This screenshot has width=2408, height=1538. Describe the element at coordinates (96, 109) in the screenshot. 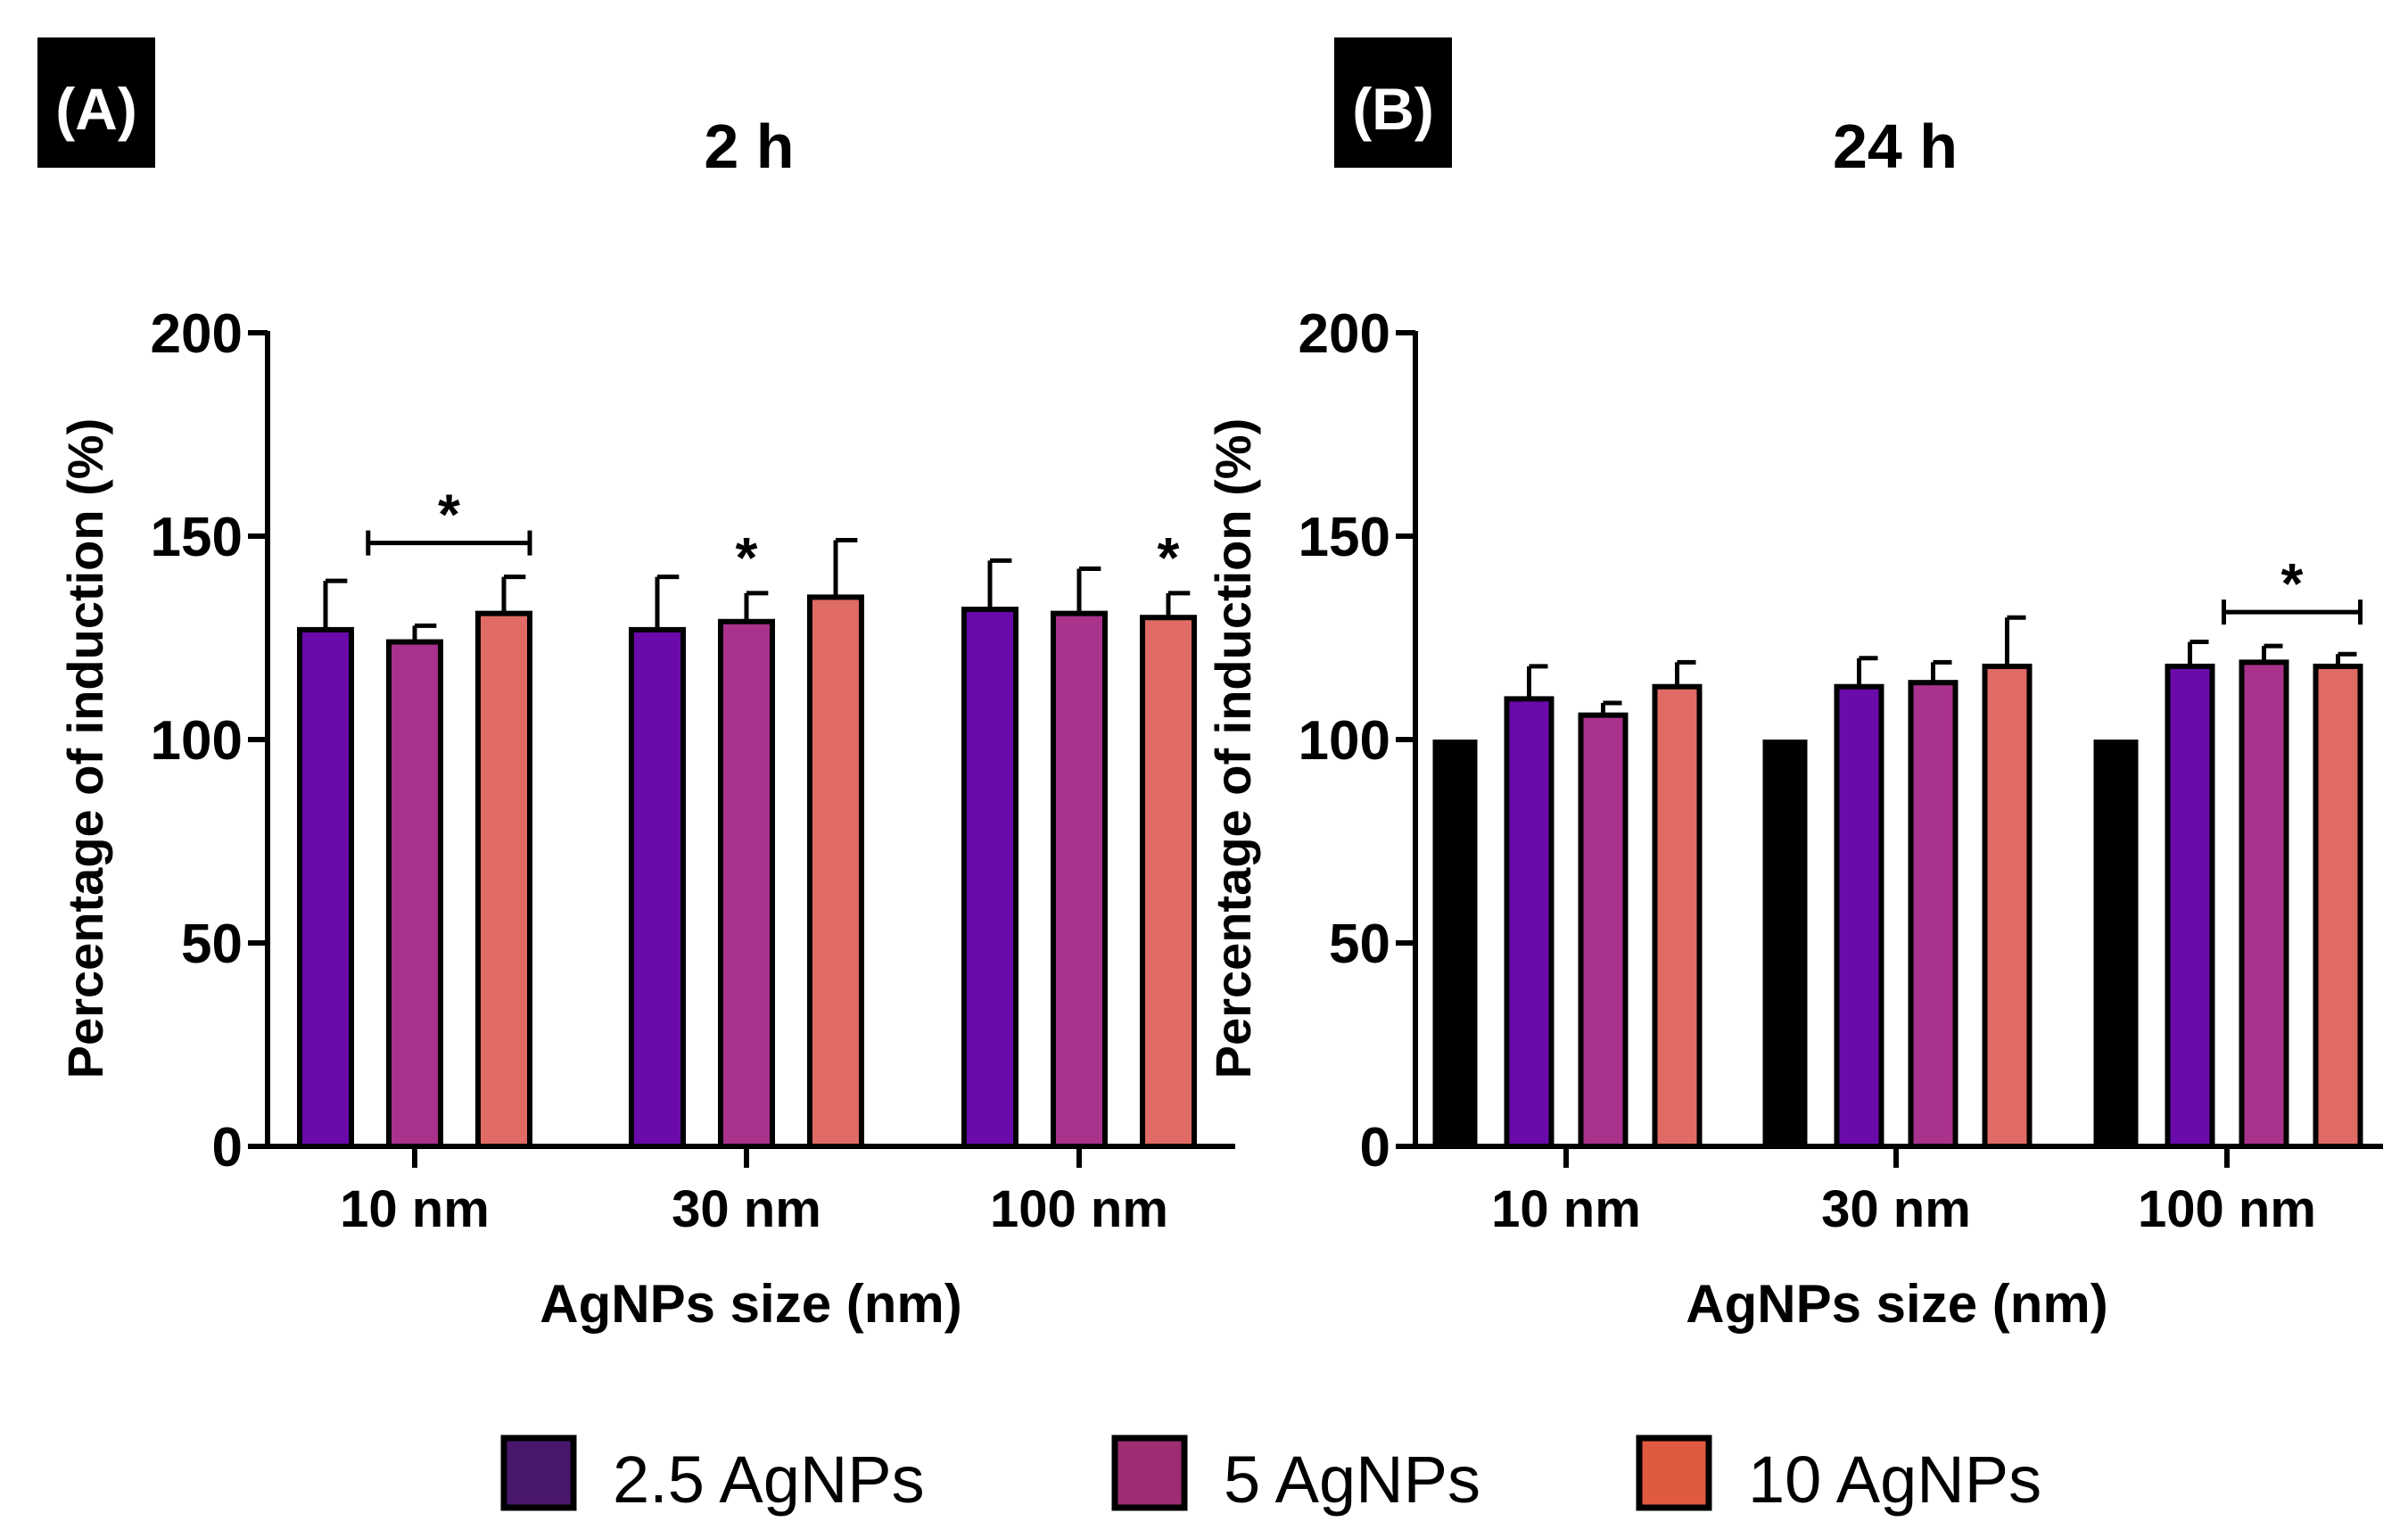

I see `panel-label: (A)` at that location.